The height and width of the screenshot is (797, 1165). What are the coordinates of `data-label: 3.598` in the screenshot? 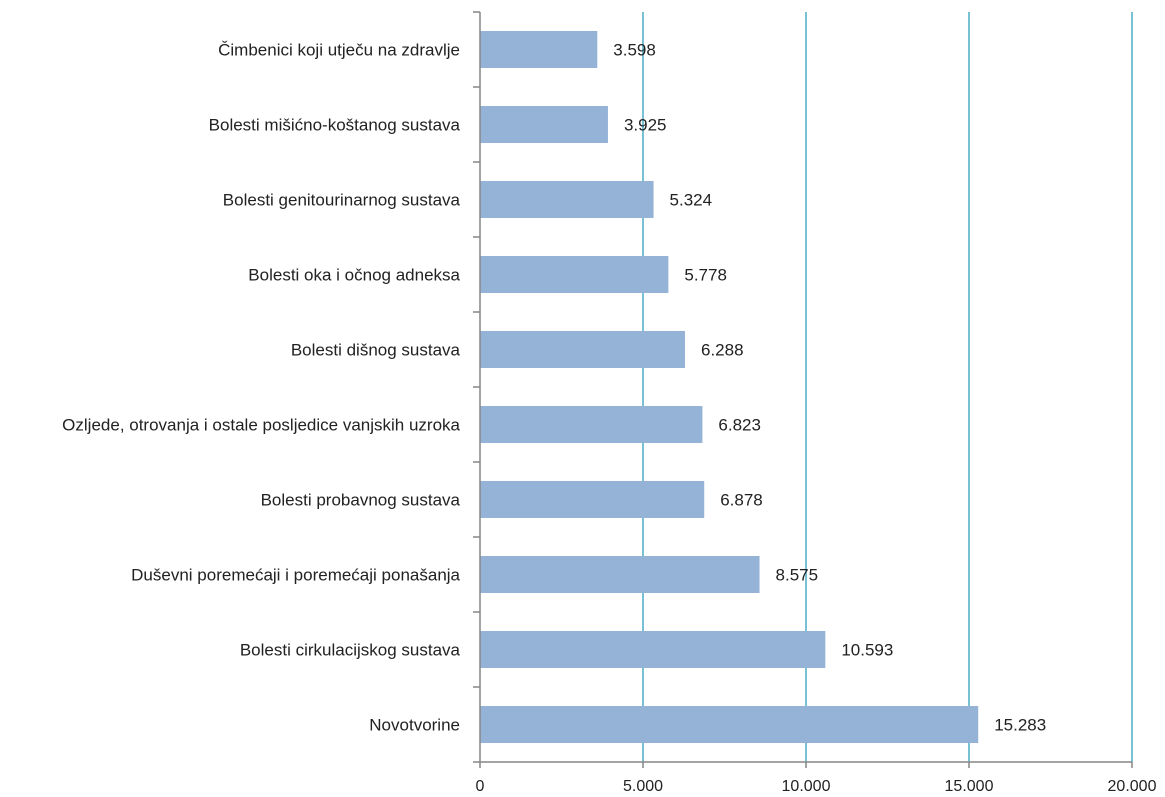 It's located at (634, 50).